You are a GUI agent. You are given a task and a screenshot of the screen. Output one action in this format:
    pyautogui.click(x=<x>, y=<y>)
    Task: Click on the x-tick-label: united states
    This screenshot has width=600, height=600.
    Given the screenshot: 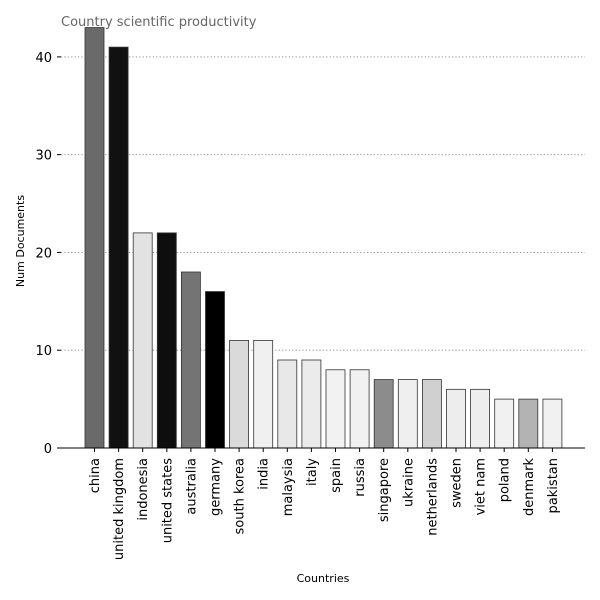 What is the action you would take?
    pyautogui.click(x=167, y=501)
    